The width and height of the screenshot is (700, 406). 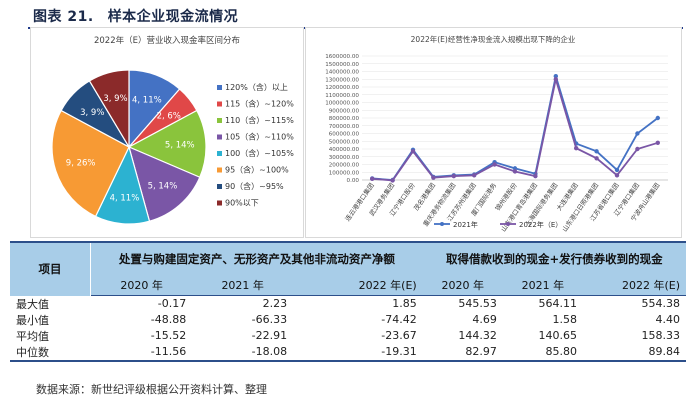 What do you see at coordinates (399, 335) in the screenshot?
I see `table-cell: -23.67` at bounding box center [399, 335].